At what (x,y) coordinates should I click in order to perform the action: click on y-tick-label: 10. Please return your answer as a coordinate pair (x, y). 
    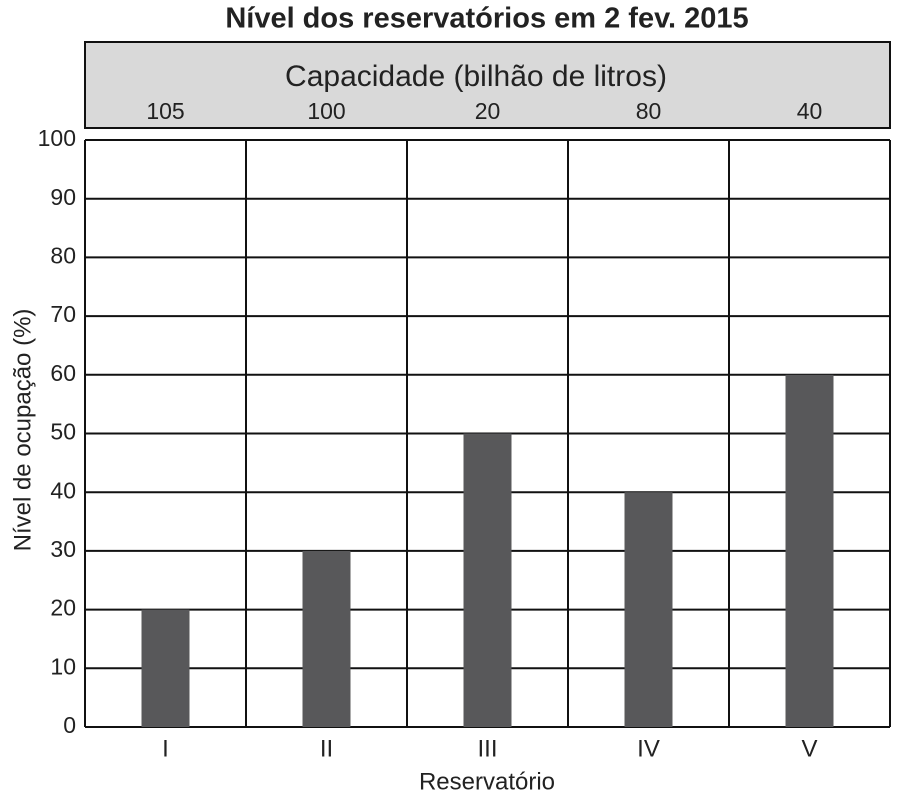
    Looking at the image, I should click on (63, 666).